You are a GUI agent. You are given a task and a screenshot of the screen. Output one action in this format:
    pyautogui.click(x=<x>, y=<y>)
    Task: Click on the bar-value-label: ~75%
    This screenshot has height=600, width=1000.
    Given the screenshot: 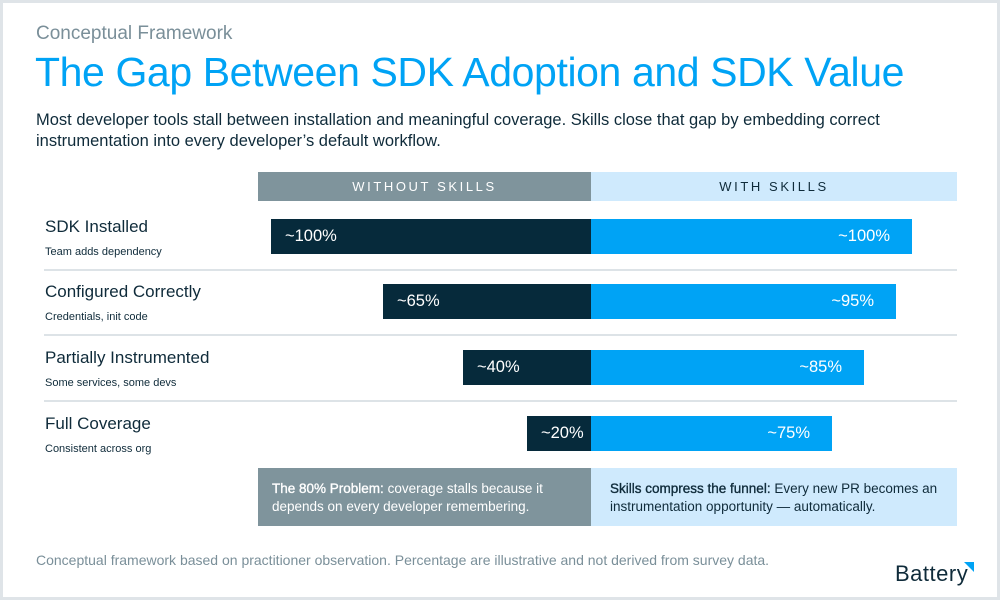 What is the action you would take?
    pyautogui.click(x=788, y=433)
    